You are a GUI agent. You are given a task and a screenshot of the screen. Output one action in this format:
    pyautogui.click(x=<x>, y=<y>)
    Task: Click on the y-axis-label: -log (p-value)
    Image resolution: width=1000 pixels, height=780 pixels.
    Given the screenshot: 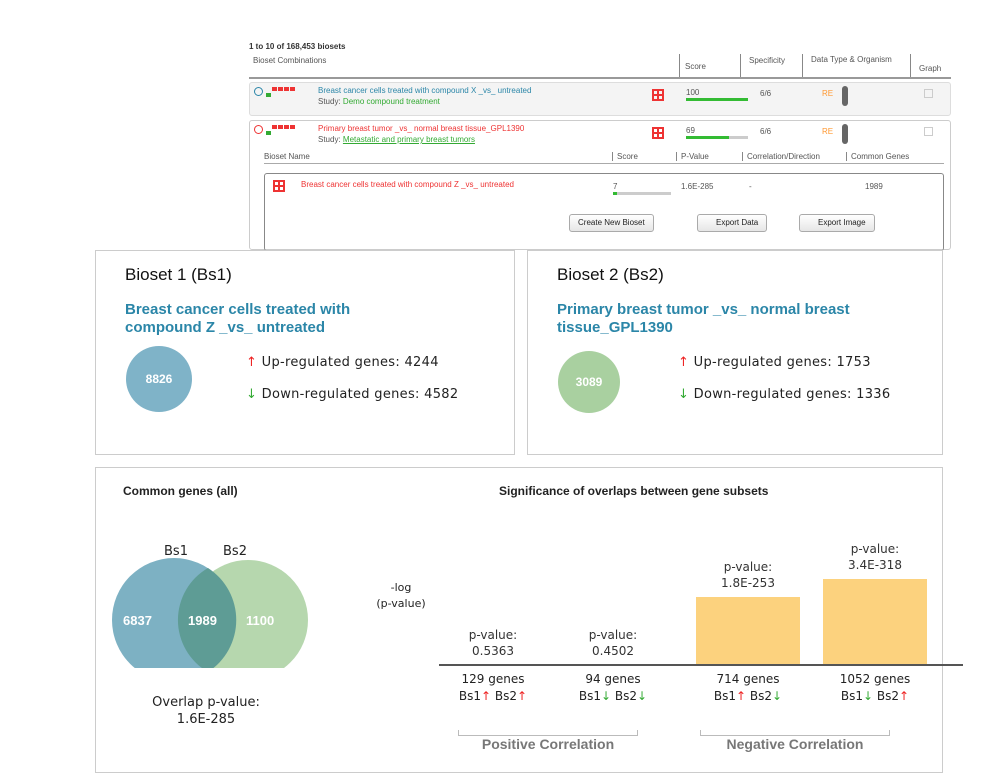 What is the action you would take?
    pyautogui.click(x=401, y=595)
    